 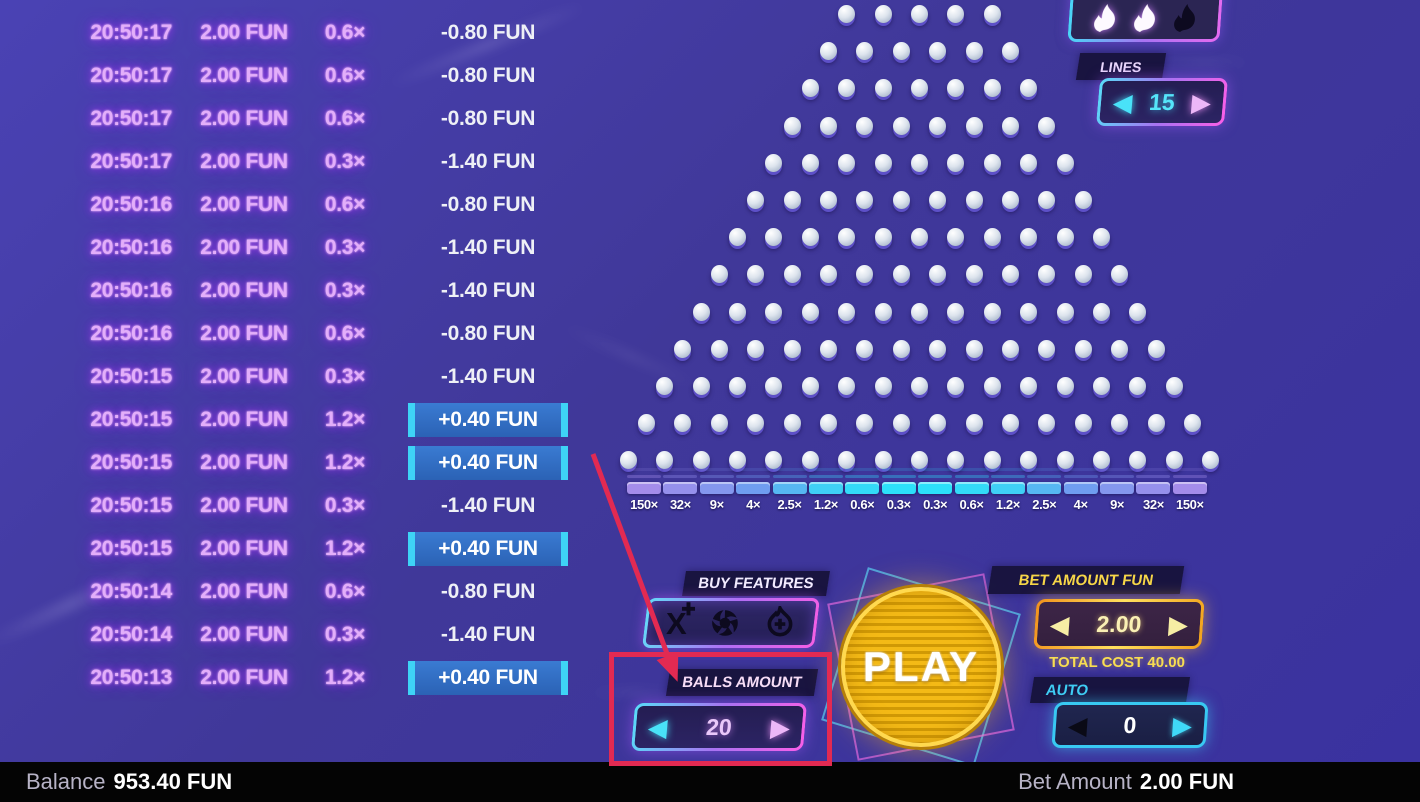 What do you see at coordinates (862, 490) in the screenshot?
I see `multiplier-slot: 0.6×` at bounding box center [862, 490].